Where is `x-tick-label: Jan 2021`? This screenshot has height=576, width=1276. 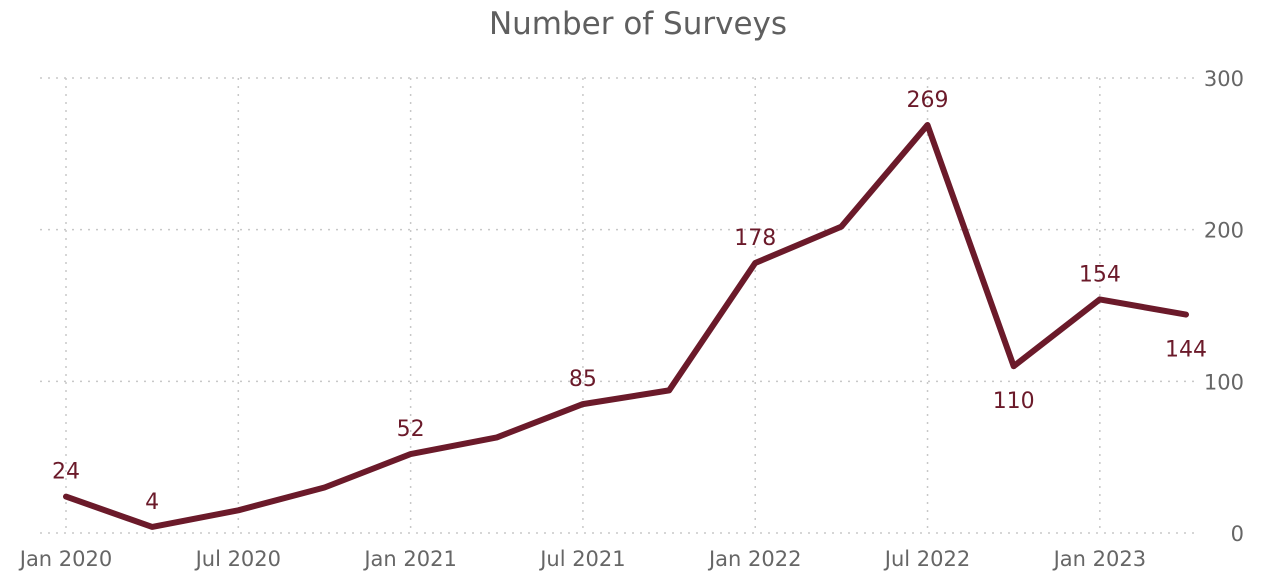 x-tick-label: Jan 2021 is located at coordinates (409, 559).